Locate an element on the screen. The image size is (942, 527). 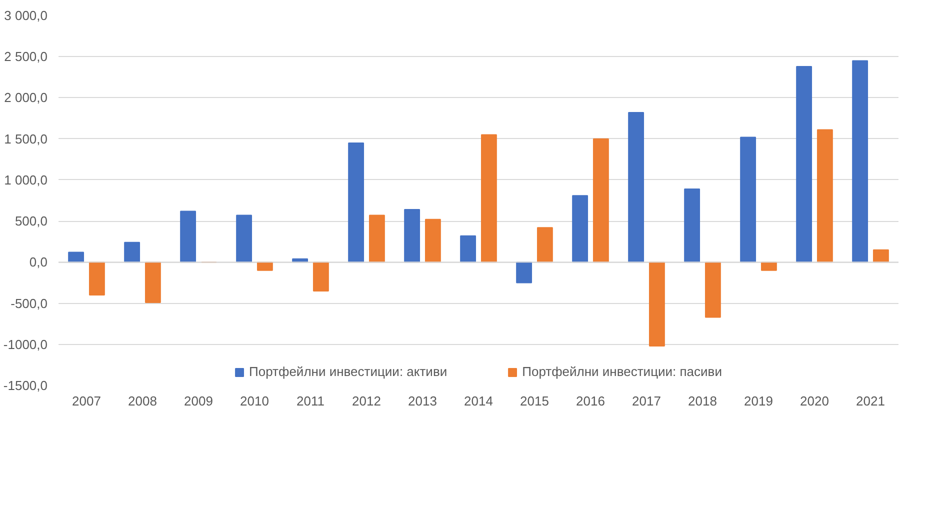
legend-label: Портфейлни инвестиции: пасиви is located at coordinates (622, 371).